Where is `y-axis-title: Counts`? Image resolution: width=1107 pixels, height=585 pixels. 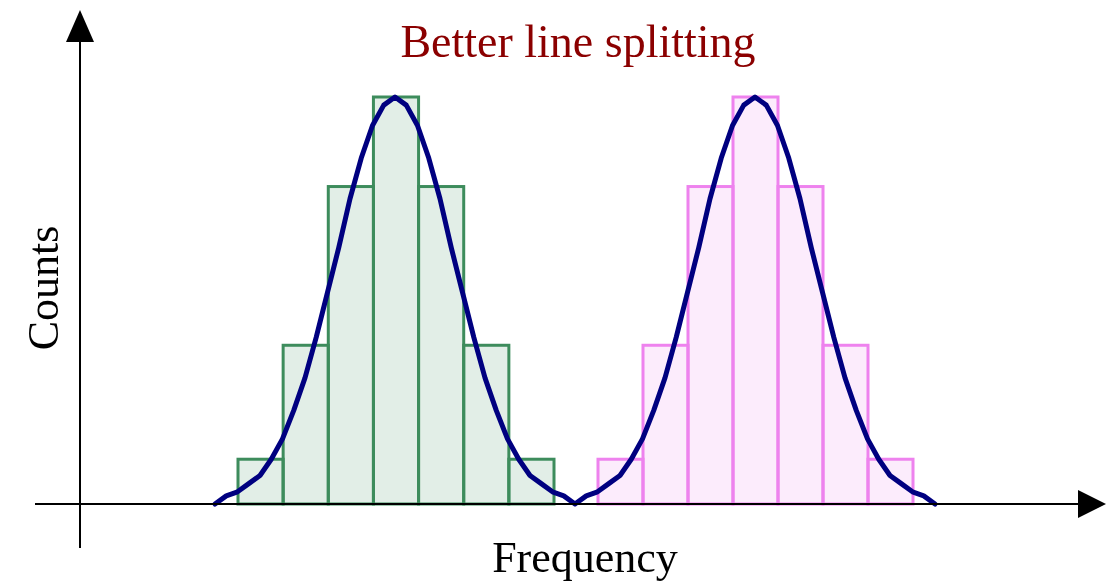 y-axis-title: Counts is located at coordinates (43, 288).